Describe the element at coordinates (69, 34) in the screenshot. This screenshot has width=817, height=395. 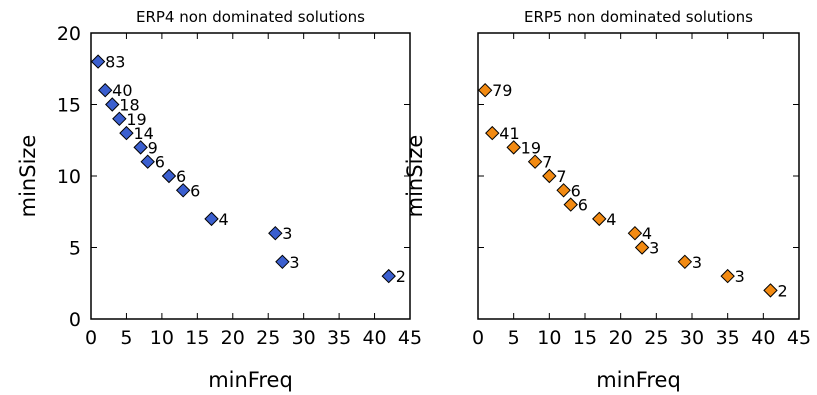
I see `y-tick-label: 20` at that location.